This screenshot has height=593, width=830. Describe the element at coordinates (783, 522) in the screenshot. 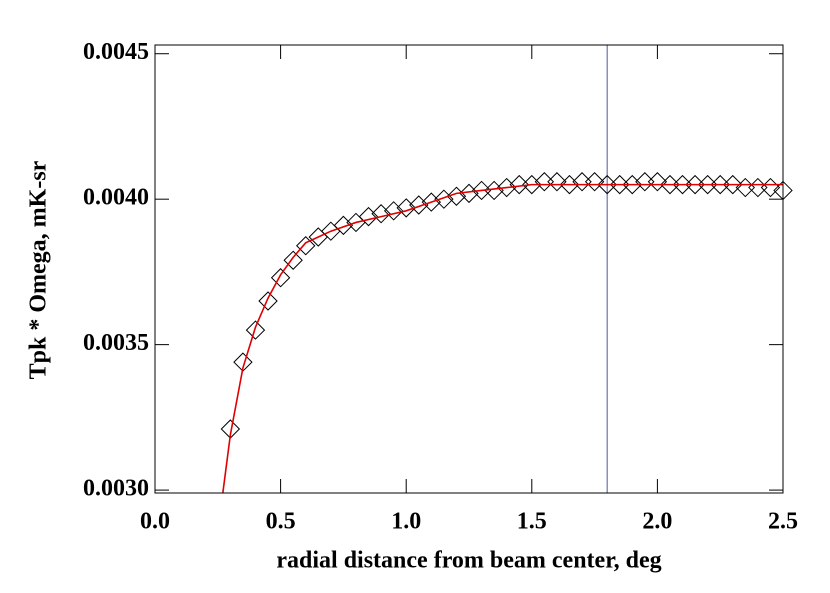

I see `x-tick-label: 2.5` at that location.